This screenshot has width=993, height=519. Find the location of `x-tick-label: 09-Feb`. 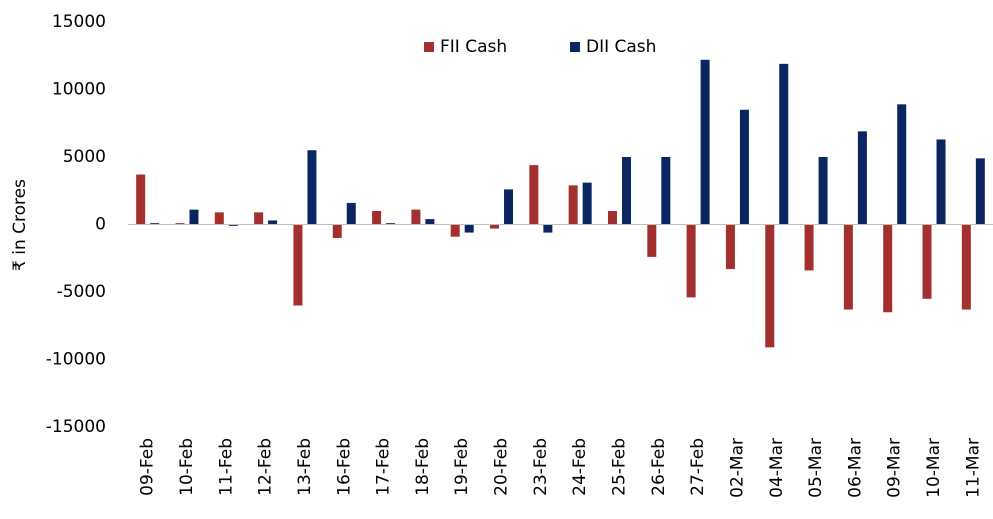

x-tick-label: 09-Feb is located at coordinates (148, 467).